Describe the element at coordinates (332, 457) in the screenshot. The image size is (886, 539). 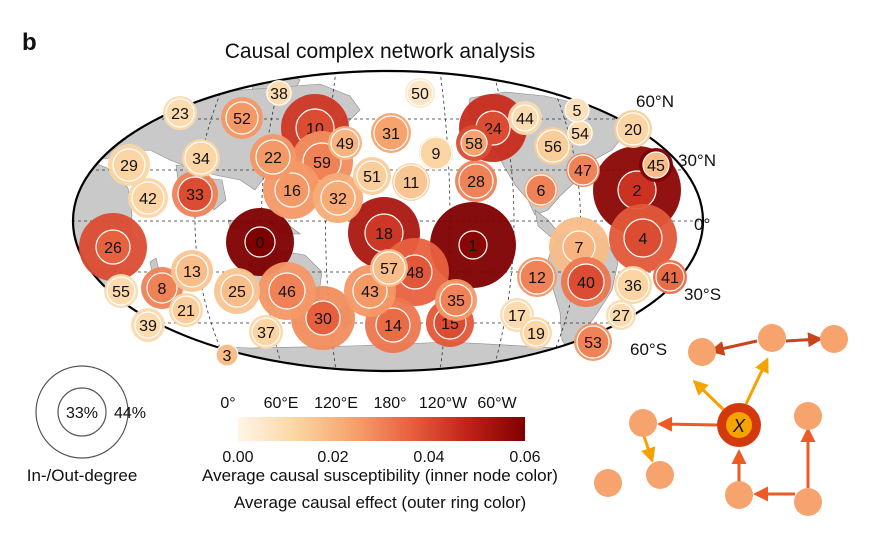
I see `colorbar-tick-1: 0.02` at that location.